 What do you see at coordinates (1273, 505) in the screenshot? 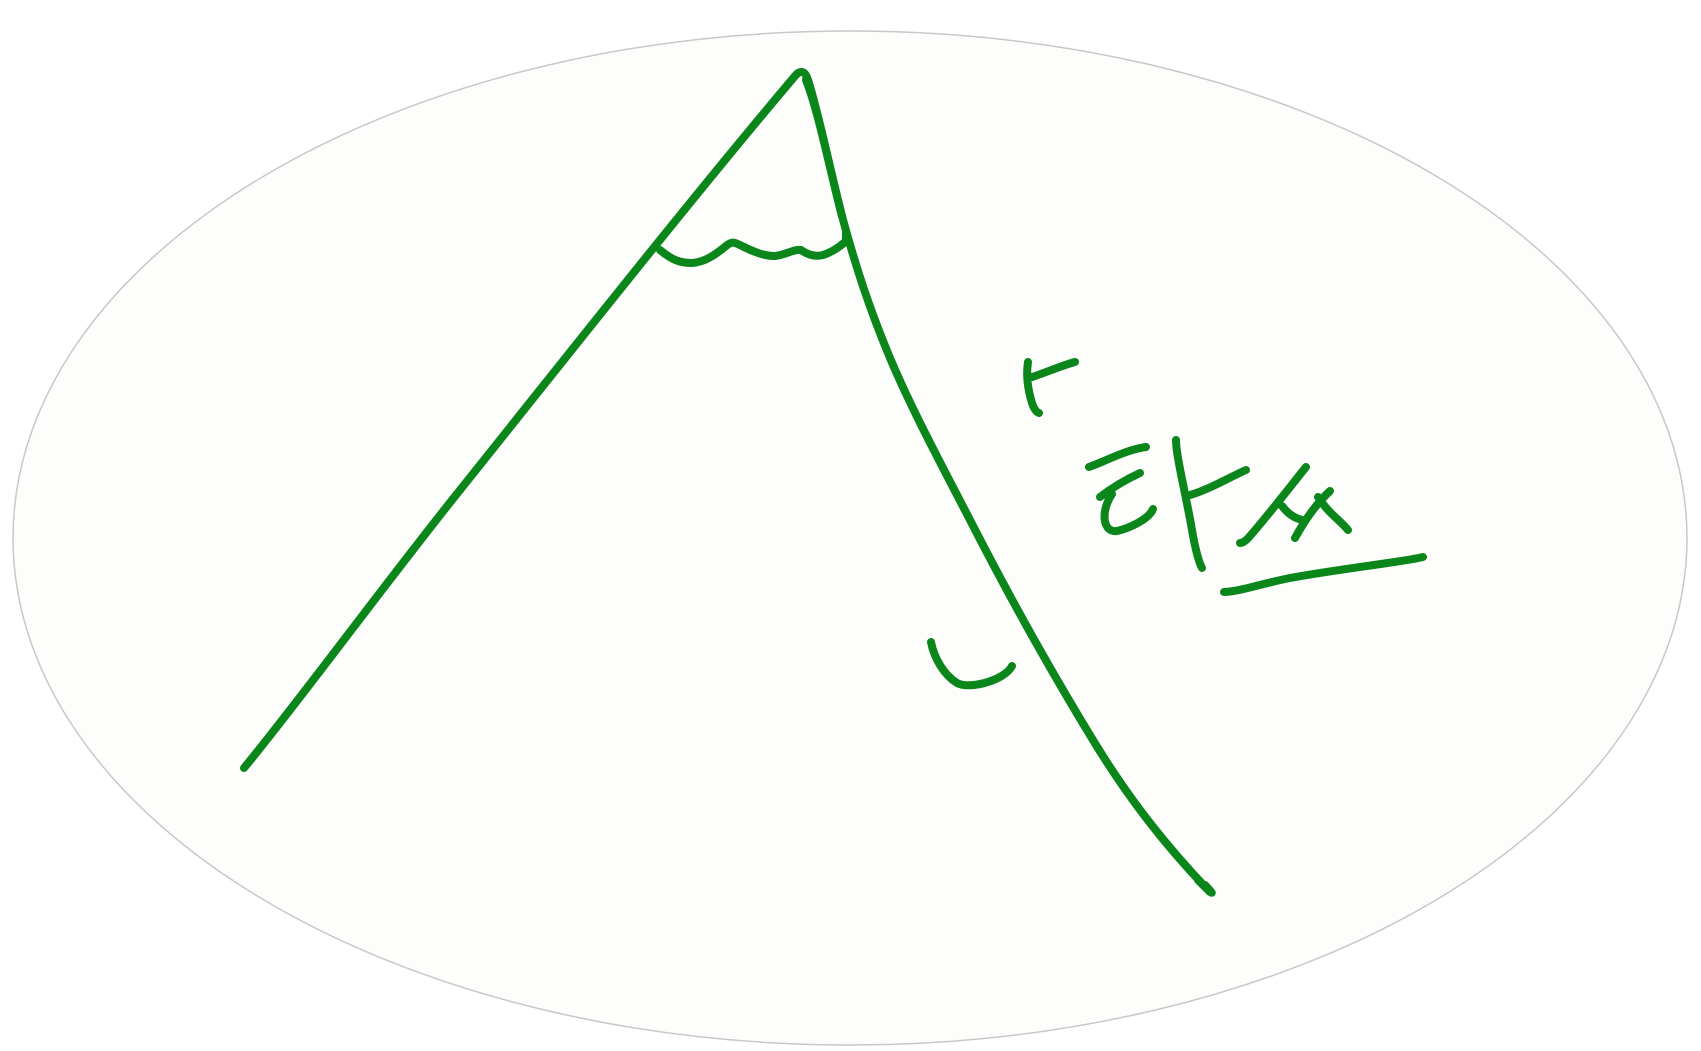
I see `glyph-s-left` at bounding box center [1273, 505].